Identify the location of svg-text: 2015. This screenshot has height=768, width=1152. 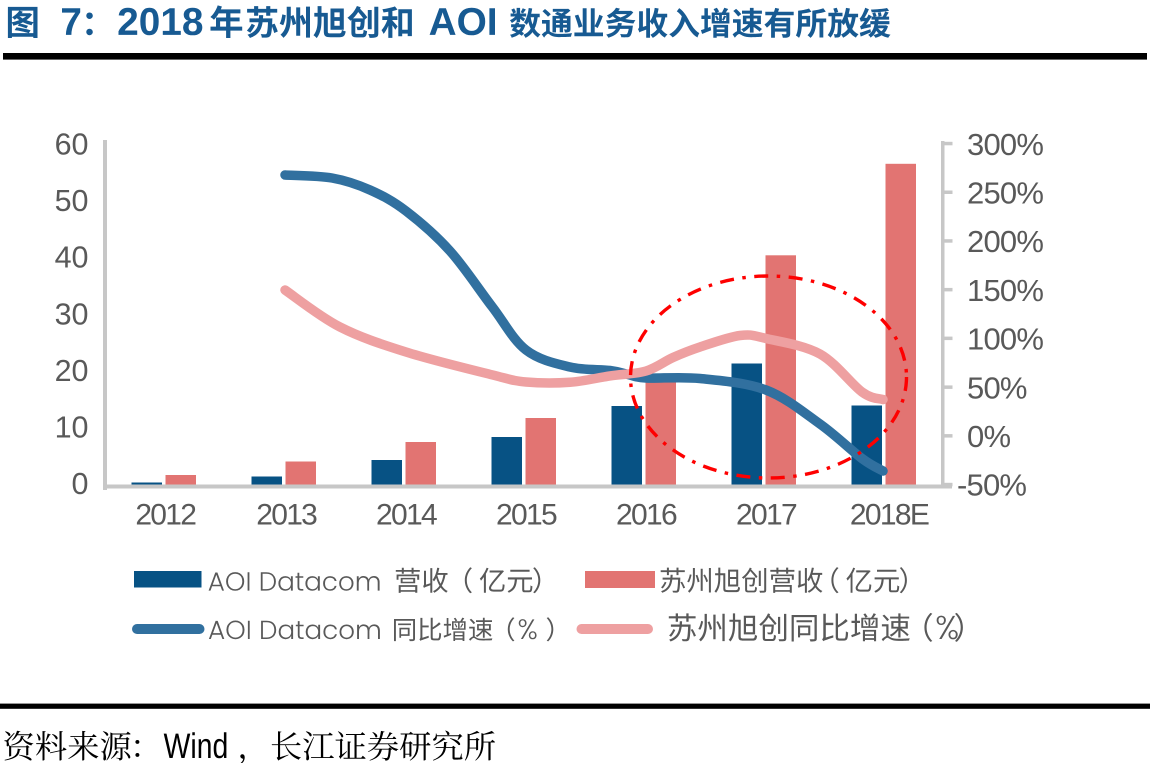
(526, 515).